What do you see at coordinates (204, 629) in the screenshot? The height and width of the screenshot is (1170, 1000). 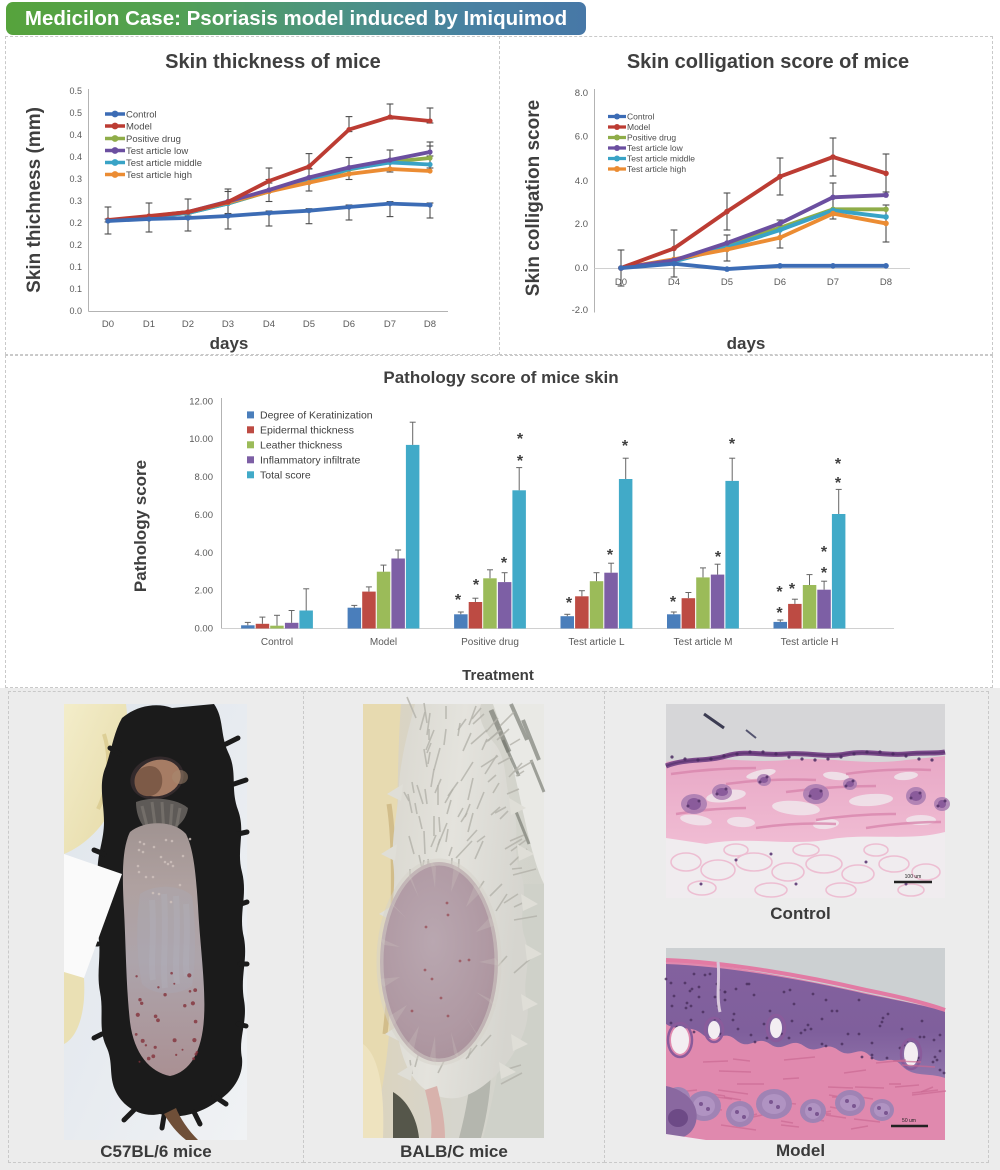 I see `svg-text: 0.00` at bounding box center [204, 629].